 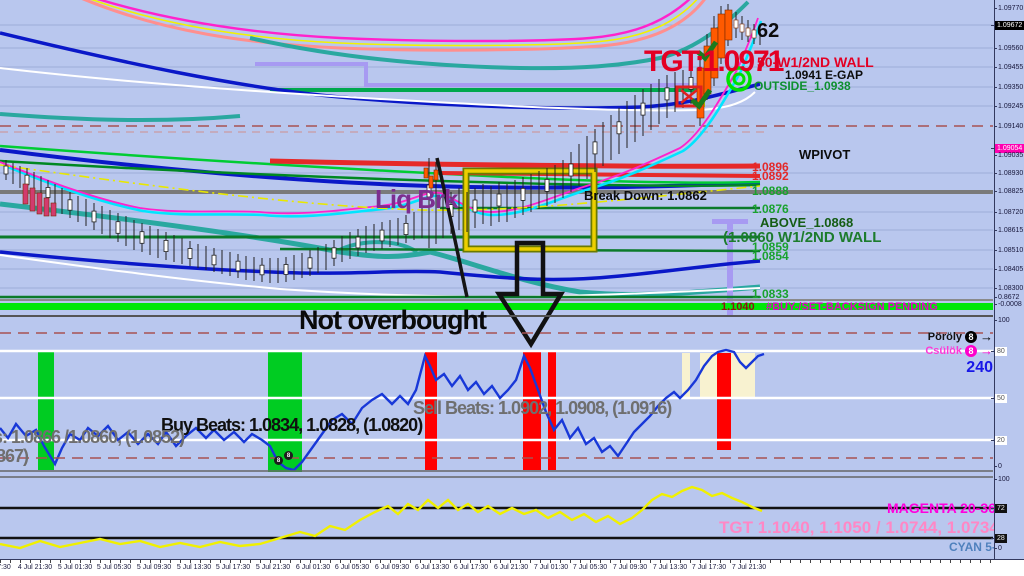 I want to click on lavender-vertical, so click(x=730, y=269).